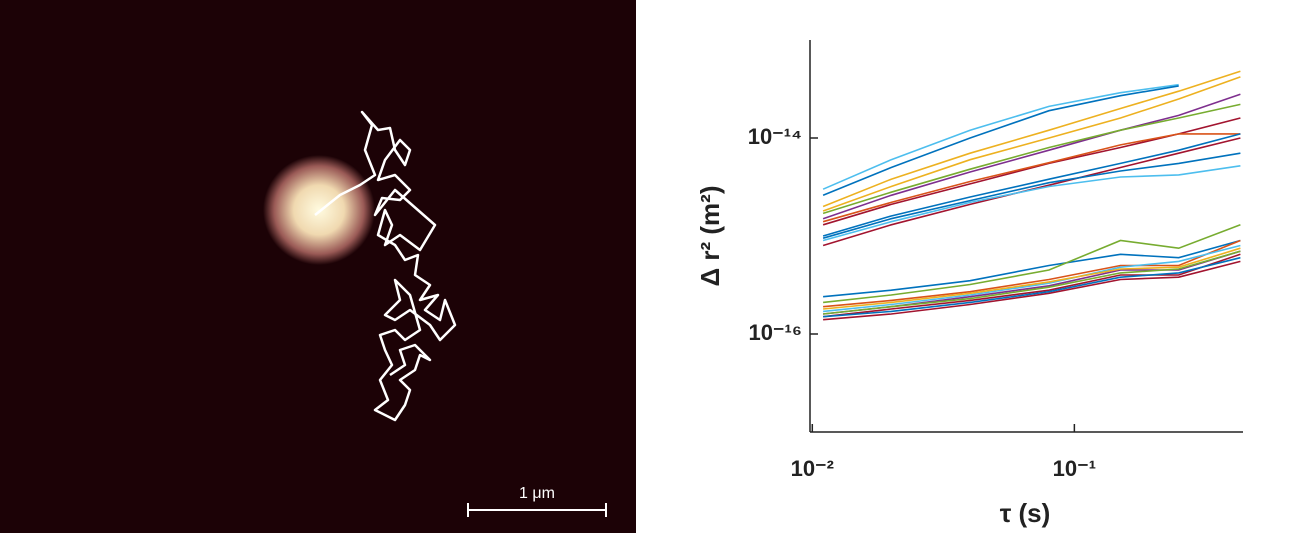  What do you see at coordinates (775, 136) in the screenshot?
I see `y-tick-label: 10⁻¹⁴` at bounding box center [775, 136].